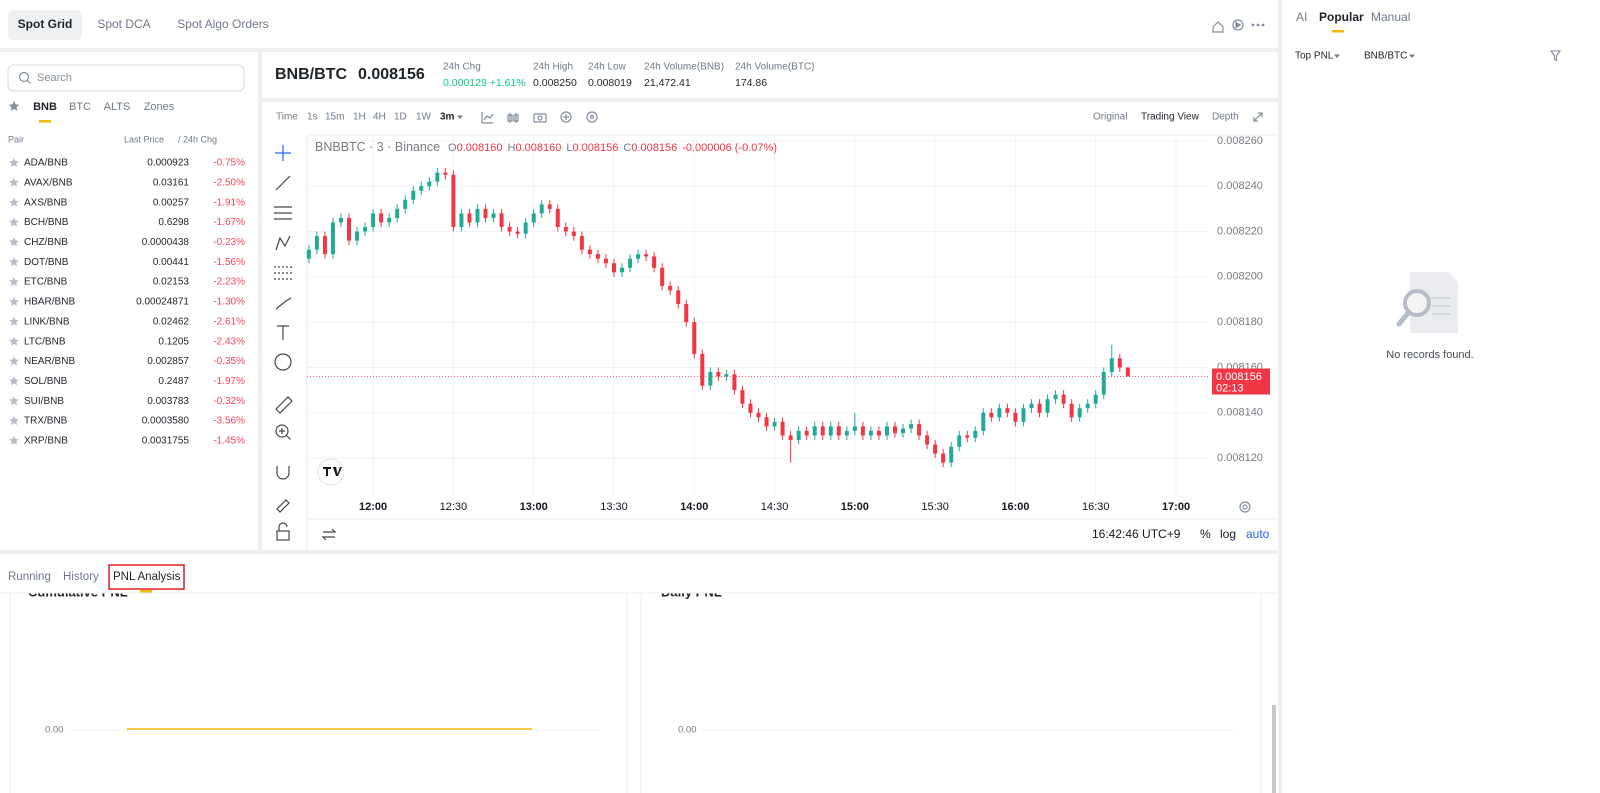 The image size is (1600, 793). What do you see at coordinates (171, 182) in the screenshot?
I see `last-price: 0.03161` at bounding box center [171, 182].